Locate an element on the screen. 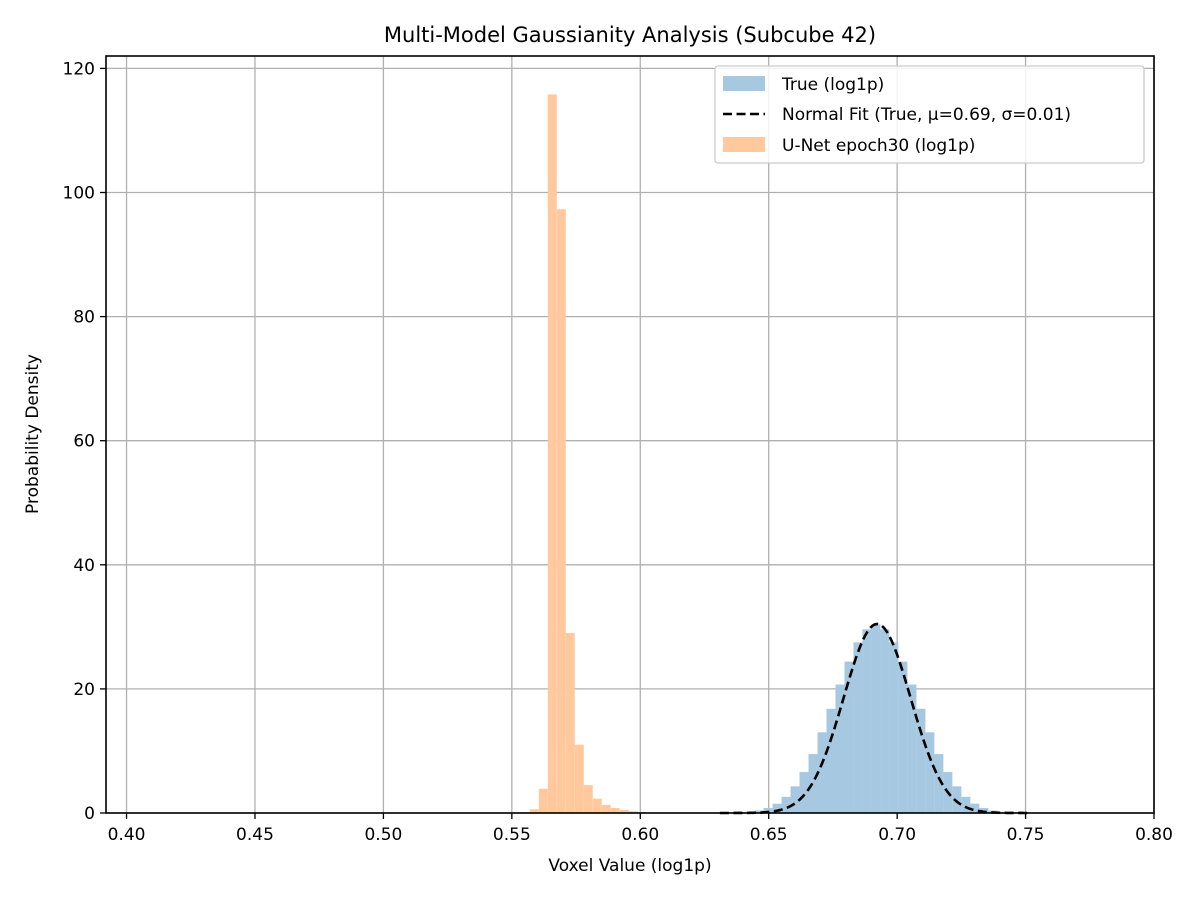  true-histogram is located at coordinates (876, 718).